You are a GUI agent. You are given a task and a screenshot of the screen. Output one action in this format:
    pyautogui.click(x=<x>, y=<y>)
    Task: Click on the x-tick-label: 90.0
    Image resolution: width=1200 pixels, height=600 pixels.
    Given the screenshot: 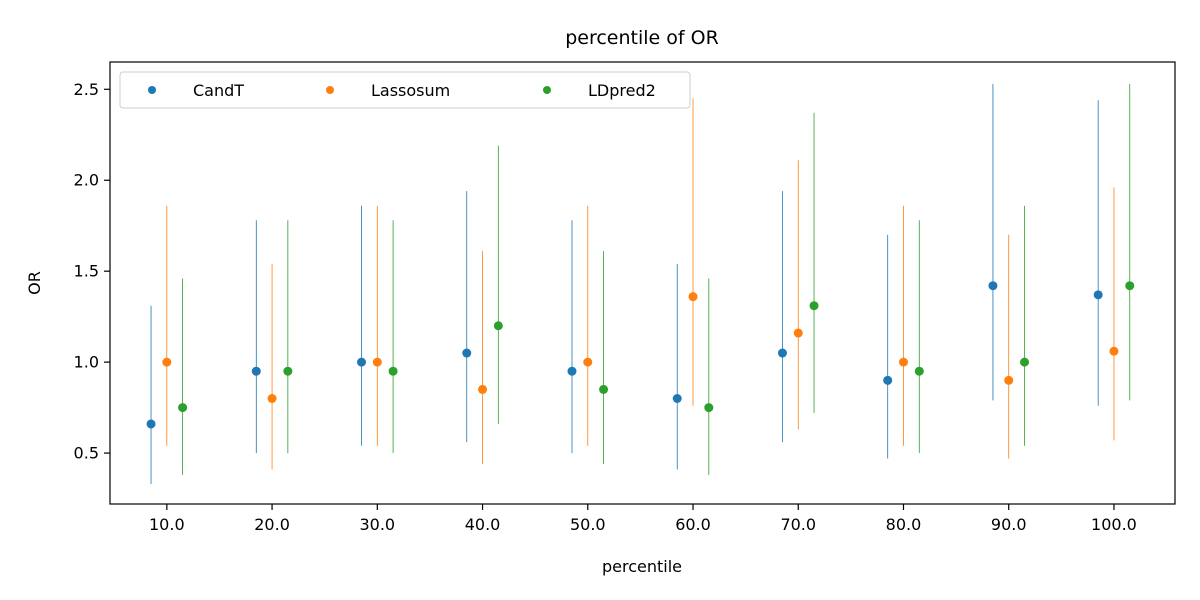 What is the action you would take?
    pyautogui.click(x=1009, y=524)
    